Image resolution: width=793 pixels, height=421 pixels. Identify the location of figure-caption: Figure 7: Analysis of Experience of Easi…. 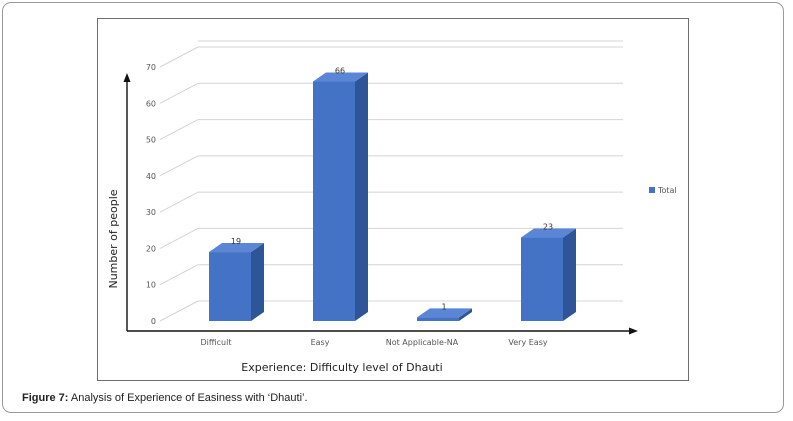
(165, 398).